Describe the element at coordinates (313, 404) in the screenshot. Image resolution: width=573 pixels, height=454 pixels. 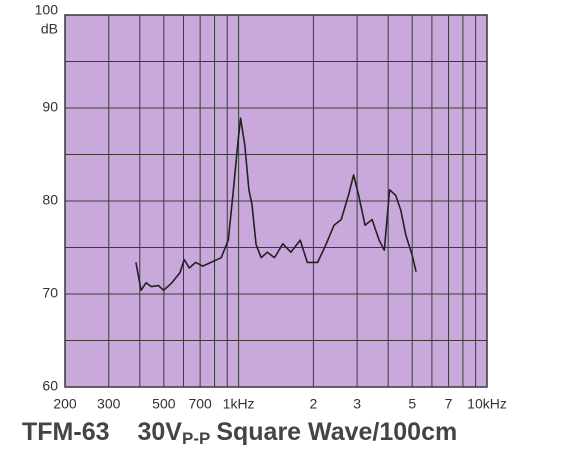
I see `x-tick-label: 2` at that location.